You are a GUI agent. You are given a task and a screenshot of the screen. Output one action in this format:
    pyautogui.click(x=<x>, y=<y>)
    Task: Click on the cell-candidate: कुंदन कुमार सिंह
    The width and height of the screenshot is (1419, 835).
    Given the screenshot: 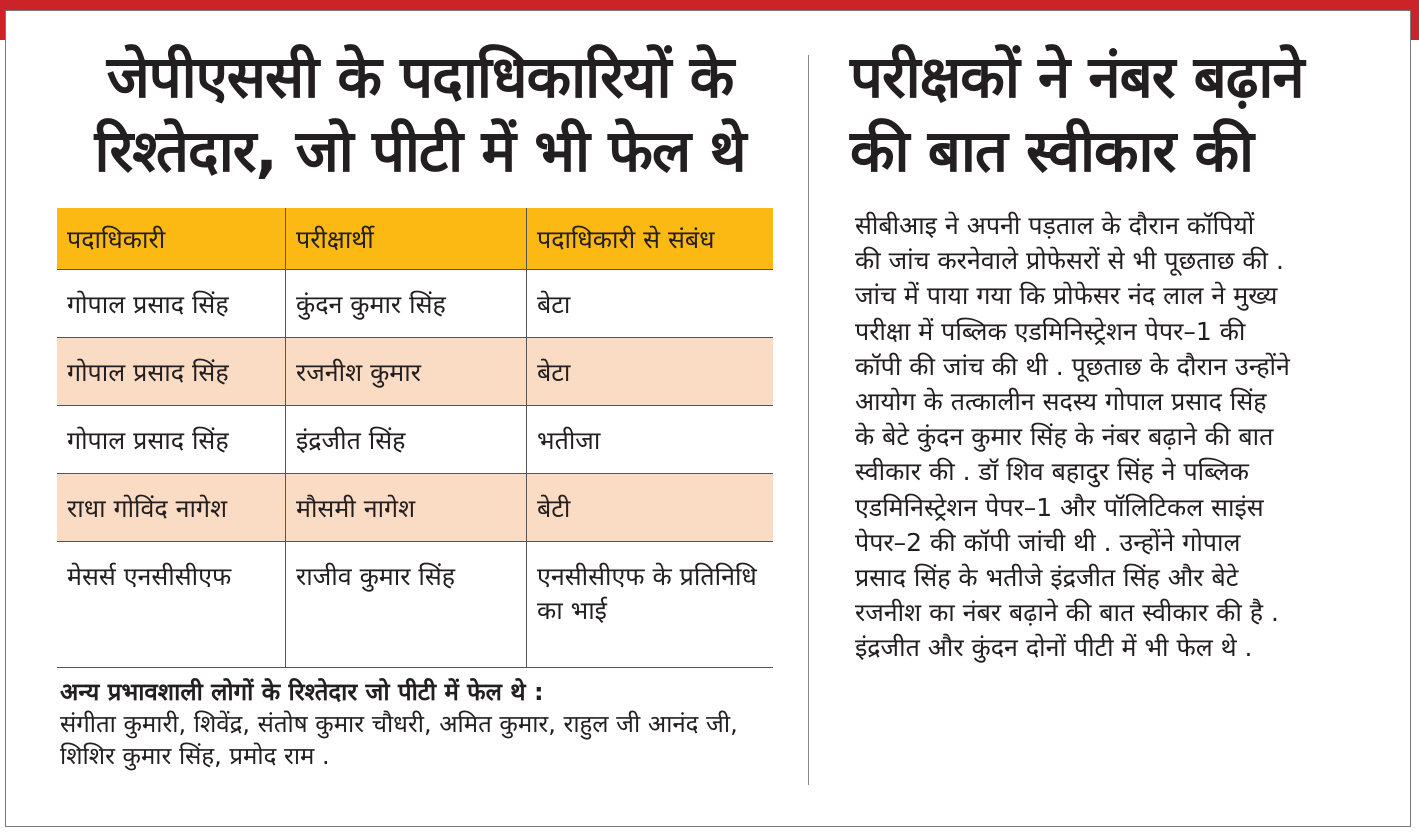 What is the action you would take?
    pyautogui.click(x=406, y=303)
    